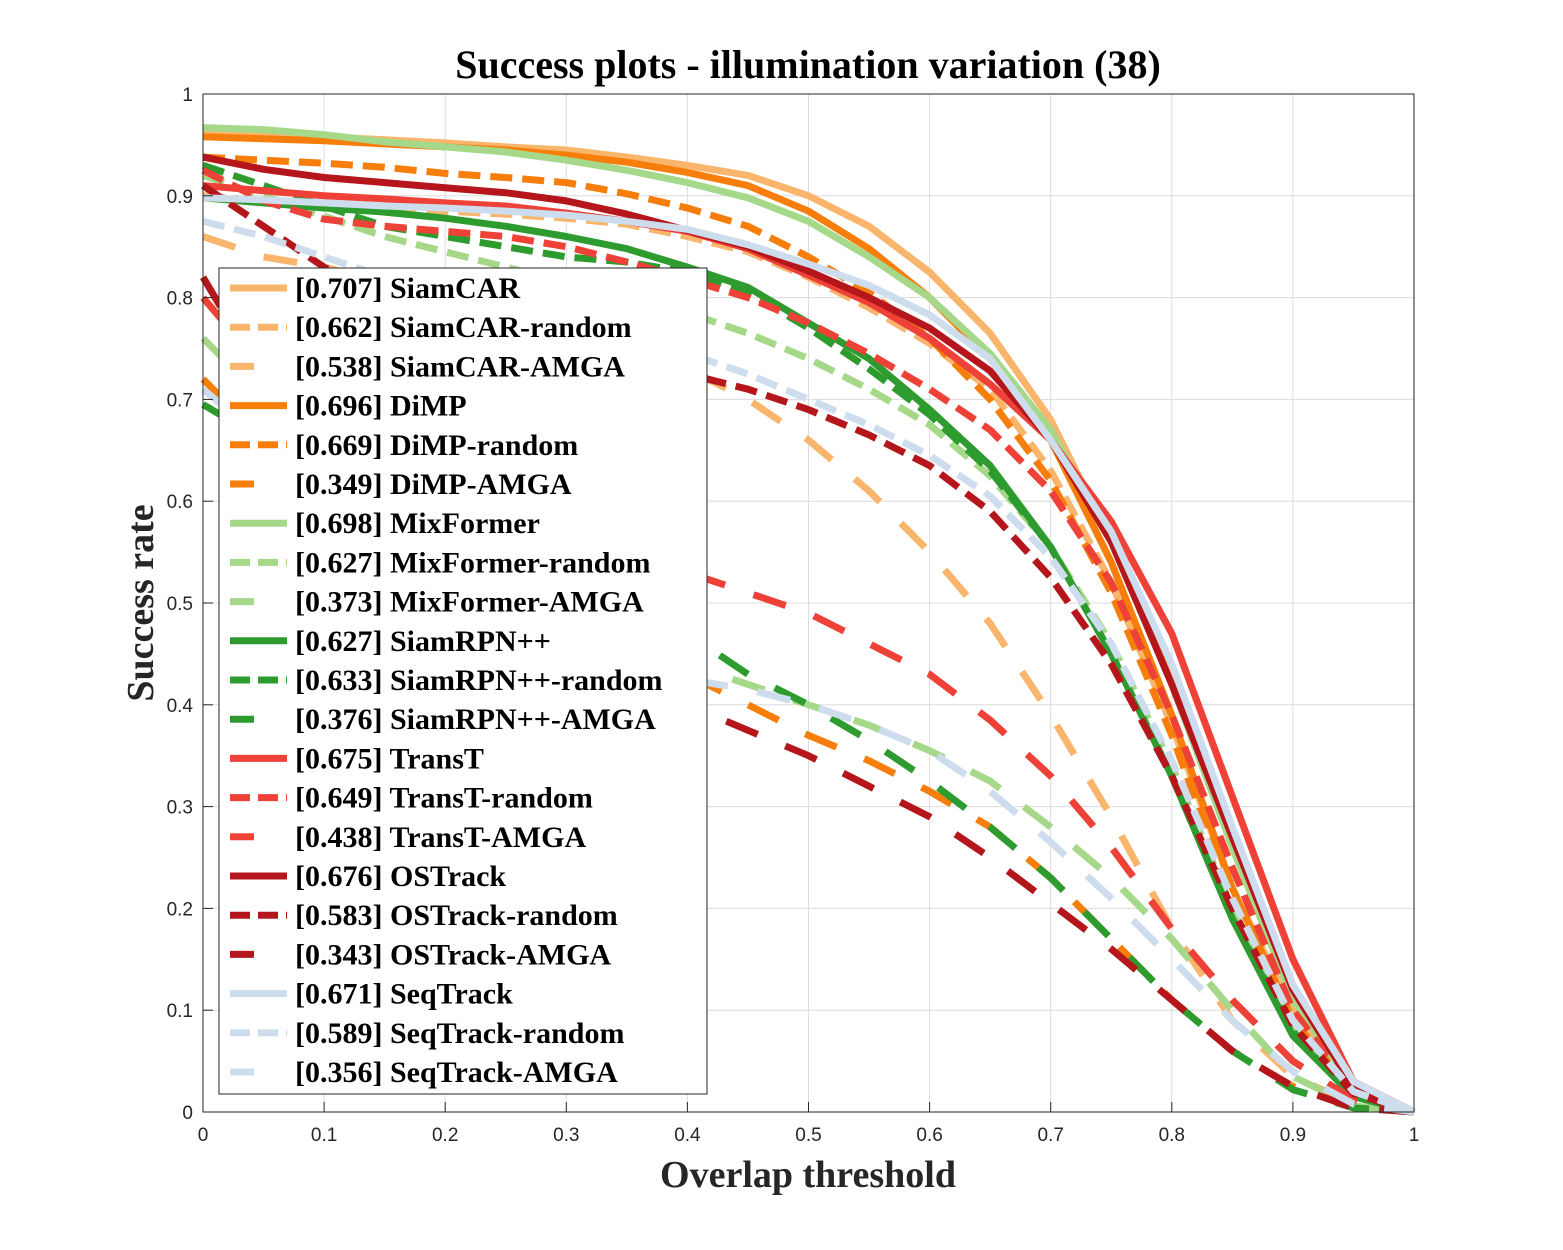  Describe the element at coordinates (417, 523) in the screenshot. I see `legend-label: [0.698] MixFormer` at that location.